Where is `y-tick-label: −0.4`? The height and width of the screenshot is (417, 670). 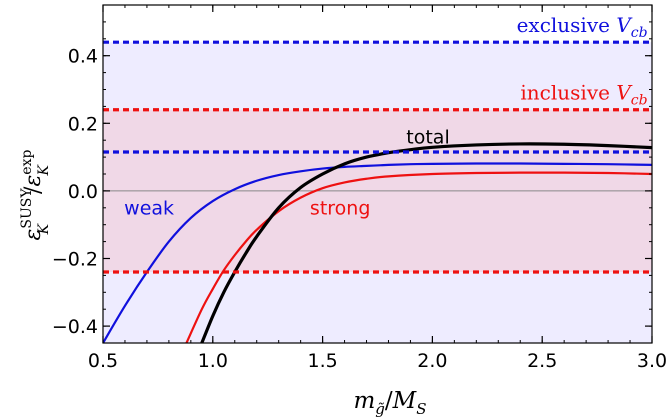
y-tick-label: −0.4 is located at coordinates (75, 327).